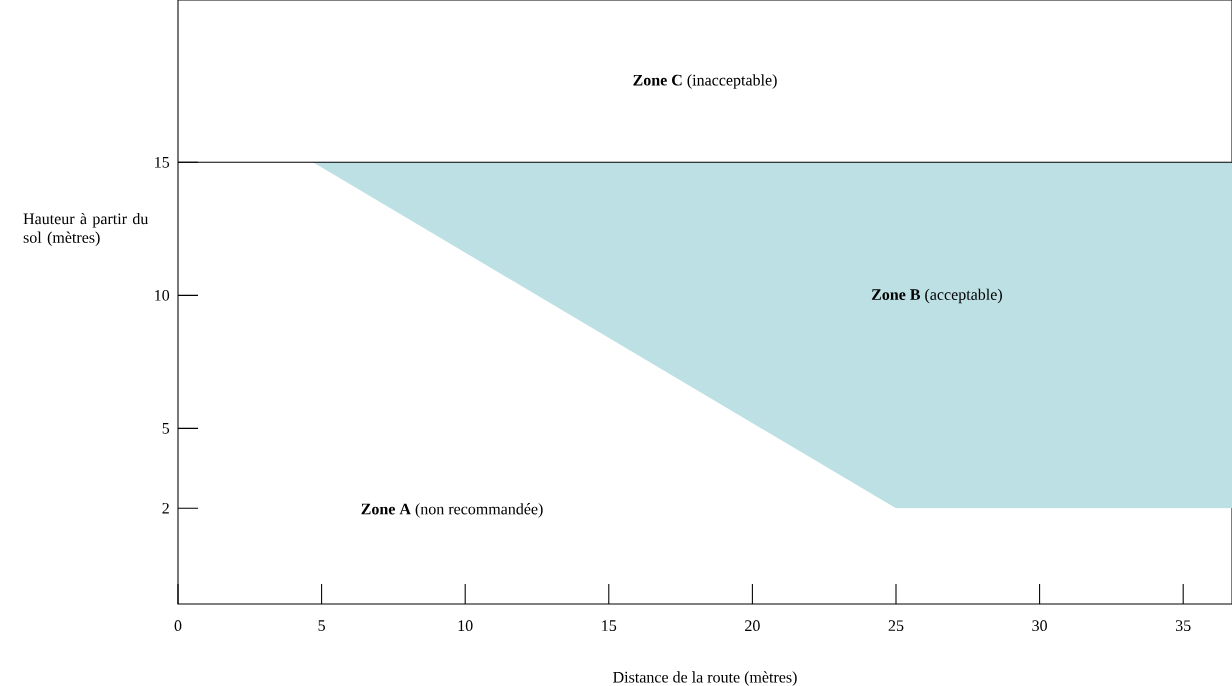 Image resolution: width=1232 pixels, height=686 pixels. I want to click on x-tick-label: 10, so click(465, 626).